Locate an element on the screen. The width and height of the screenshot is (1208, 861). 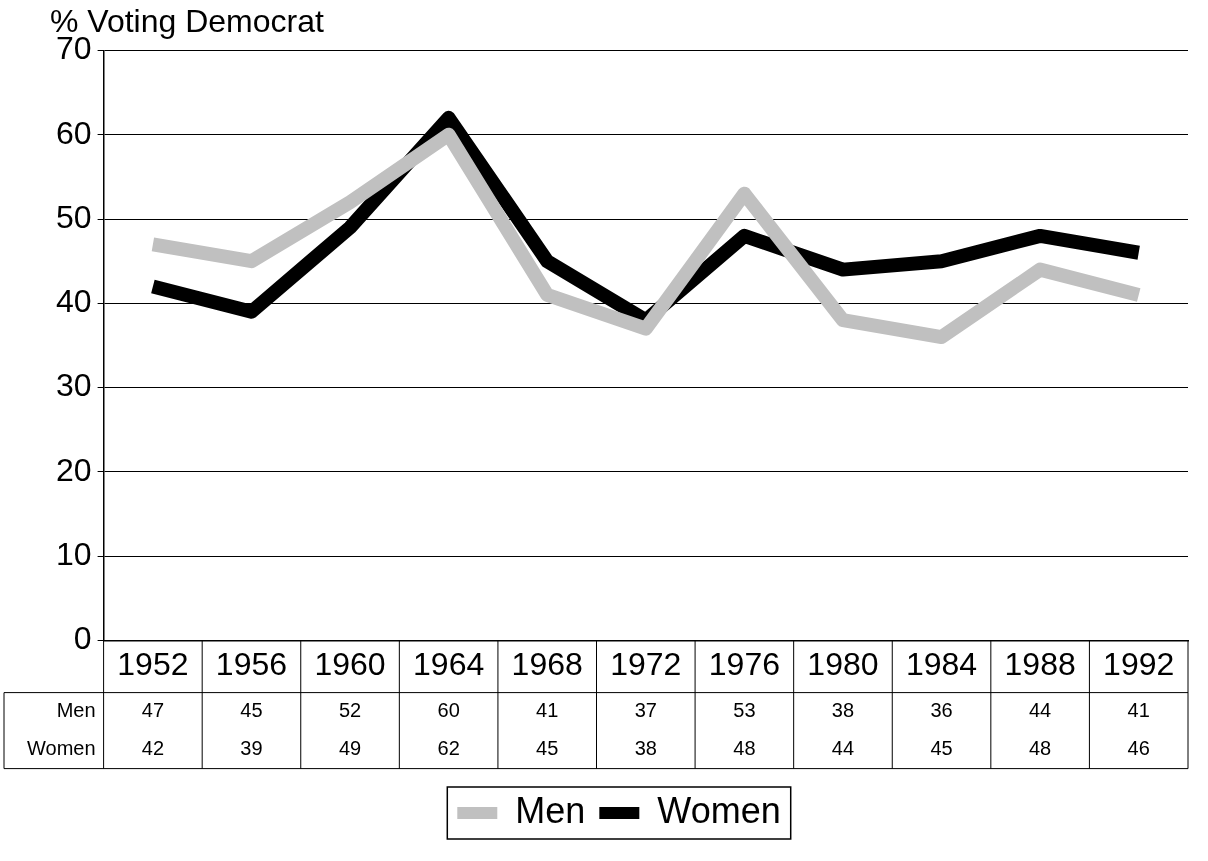
data-label: 46 is located at coordinates (1138, 748).